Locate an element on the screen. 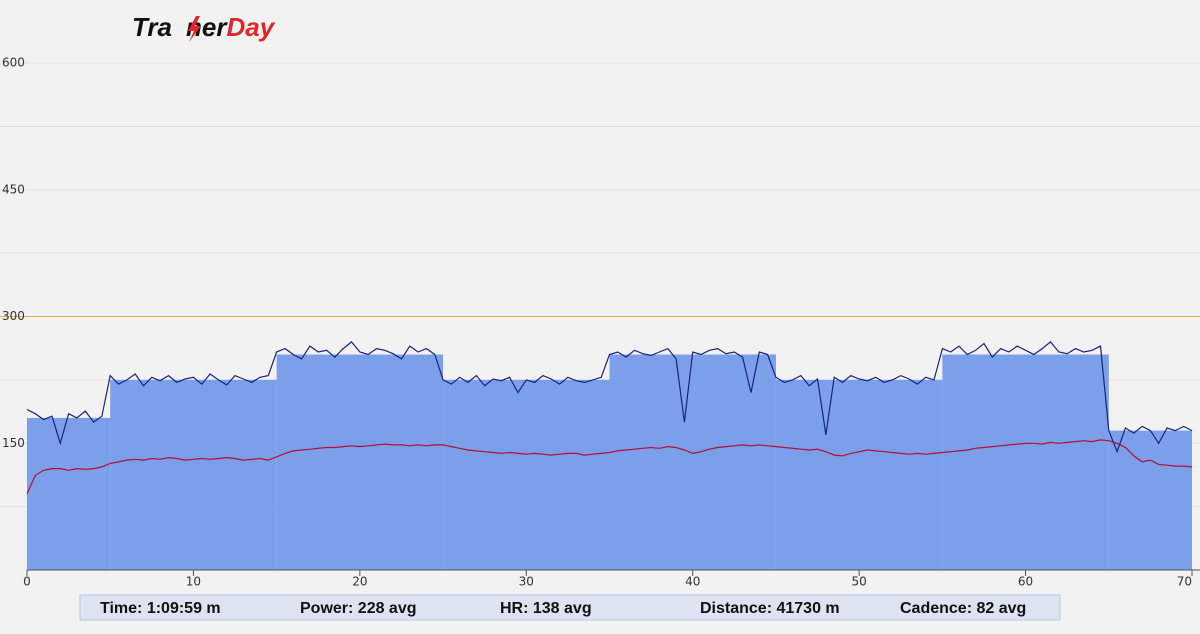 This screenshot has width=1200, height=634. y-tick-label: 150 is located at coordinates (13, 443).